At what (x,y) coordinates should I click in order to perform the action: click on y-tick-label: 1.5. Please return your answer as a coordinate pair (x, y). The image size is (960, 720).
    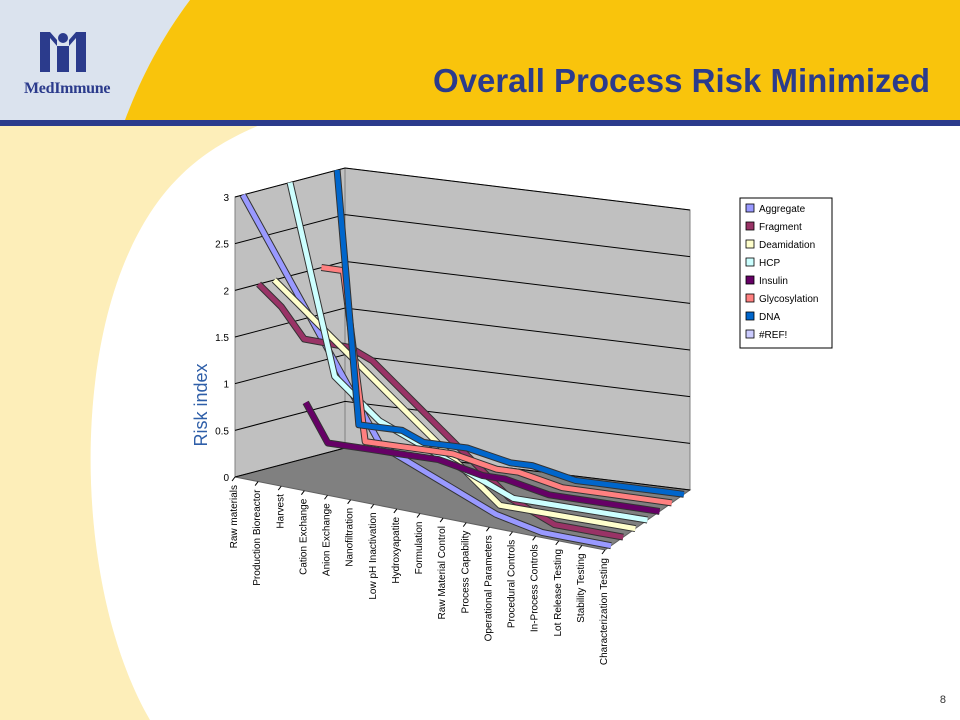
    Looking at the image, I should click on (222, 338).